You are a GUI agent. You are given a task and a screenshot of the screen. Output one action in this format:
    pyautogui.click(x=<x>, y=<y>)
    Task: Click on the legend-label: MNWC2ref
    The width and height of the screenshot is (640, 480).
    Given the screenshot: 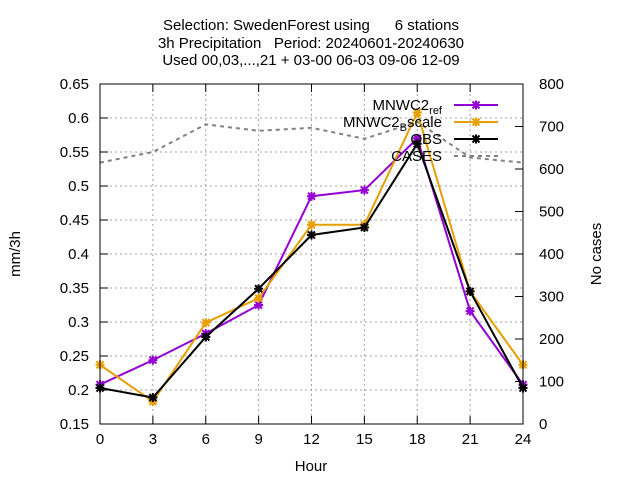 What is the action you would take?
    pyautogui.click(x=407, y=107)
    